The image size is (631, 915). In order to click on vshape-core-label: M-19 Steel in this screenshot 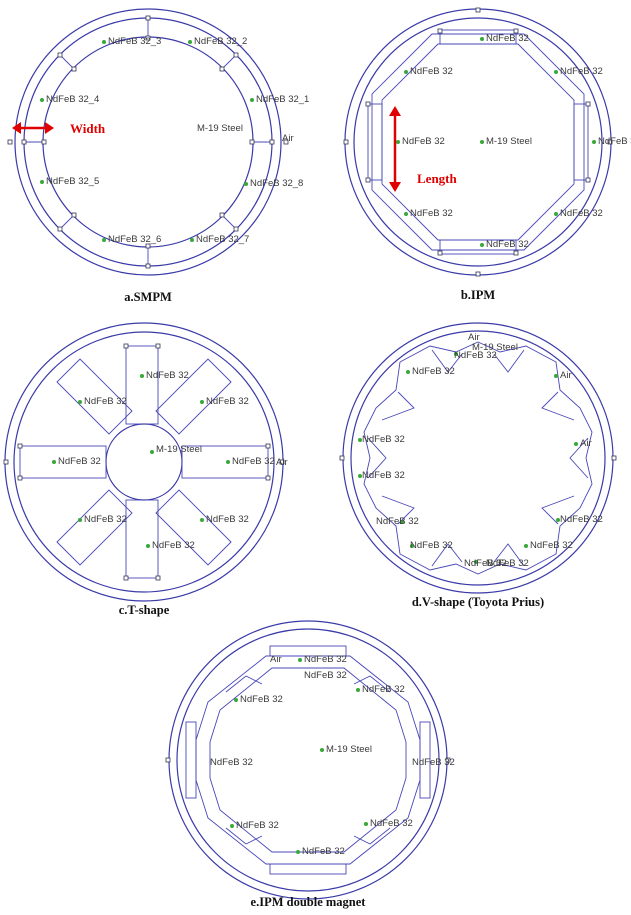, I will do `click(495, 347)`.